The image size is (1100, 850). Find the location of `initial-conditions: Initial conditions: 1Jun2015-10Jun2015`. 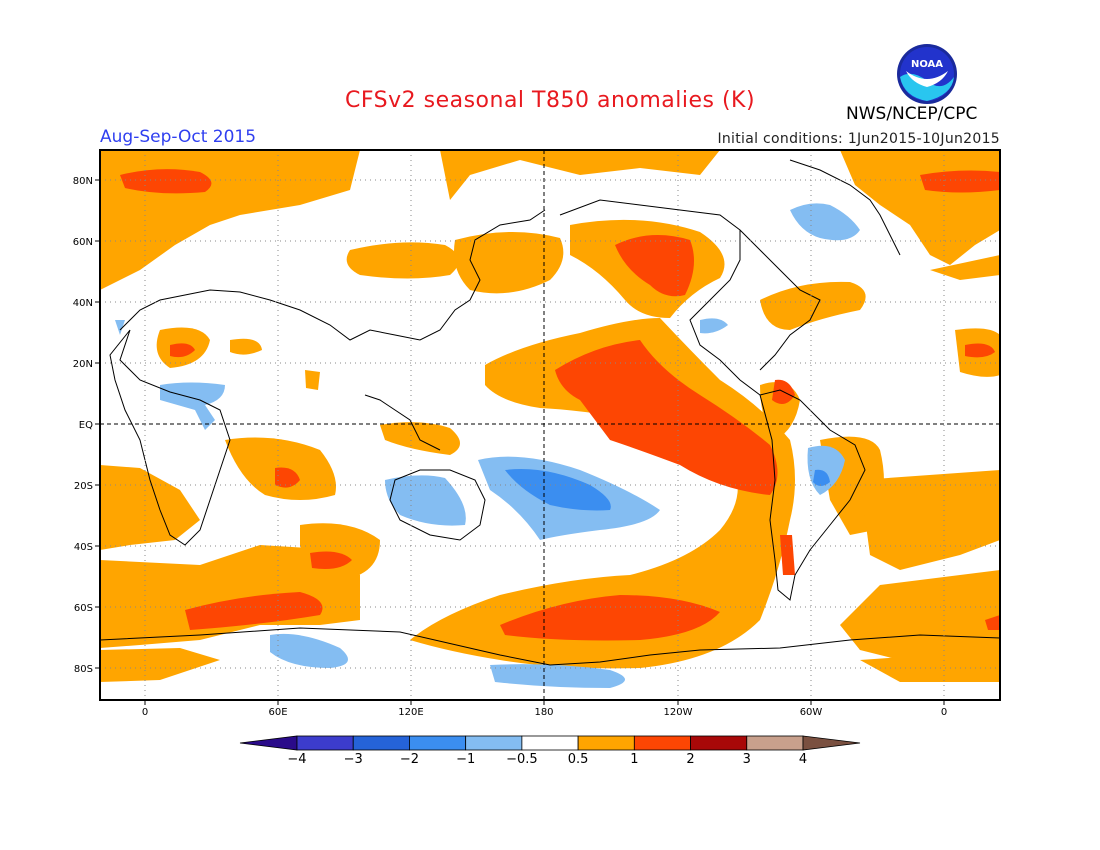

initial-conditions: Initial conditions: 1Jun2015-10Jun2015 is located at coordinates (858, 139).